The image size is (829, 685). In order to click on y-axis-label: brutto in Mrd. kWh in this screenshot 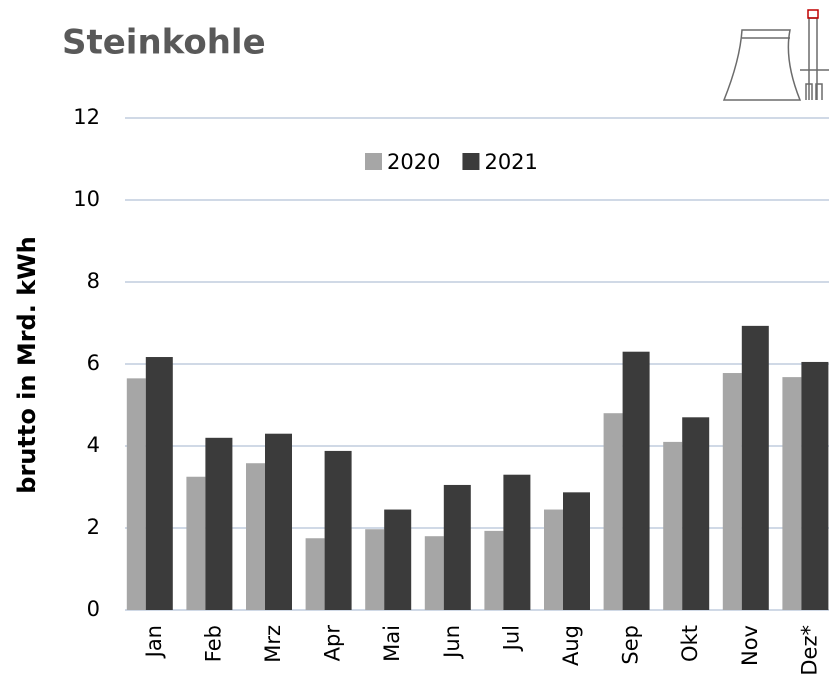, I will do `click(27, 364)`.